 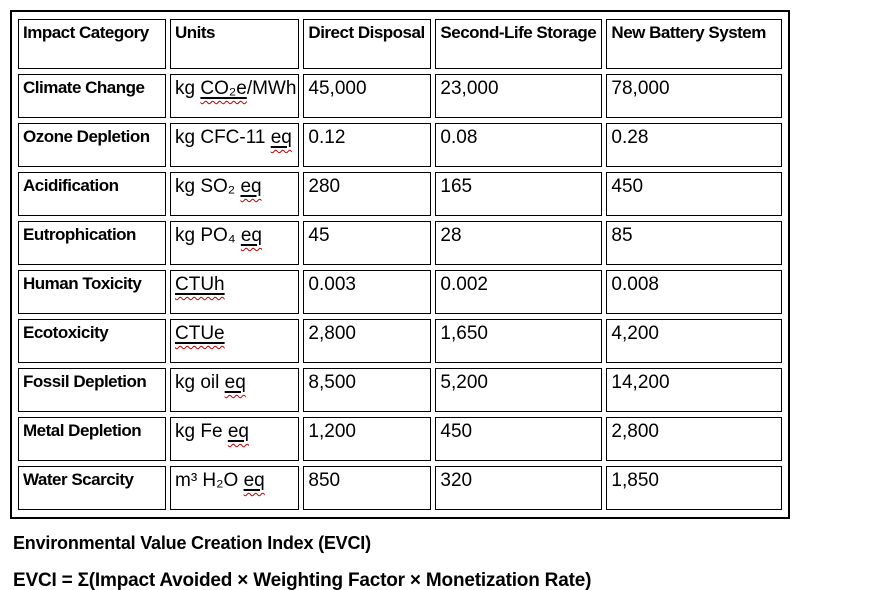 What do you see at coordinates (519, 96) in the screenshot?
I see `second-life-value: 23,000` at bounding box center [519, 96].